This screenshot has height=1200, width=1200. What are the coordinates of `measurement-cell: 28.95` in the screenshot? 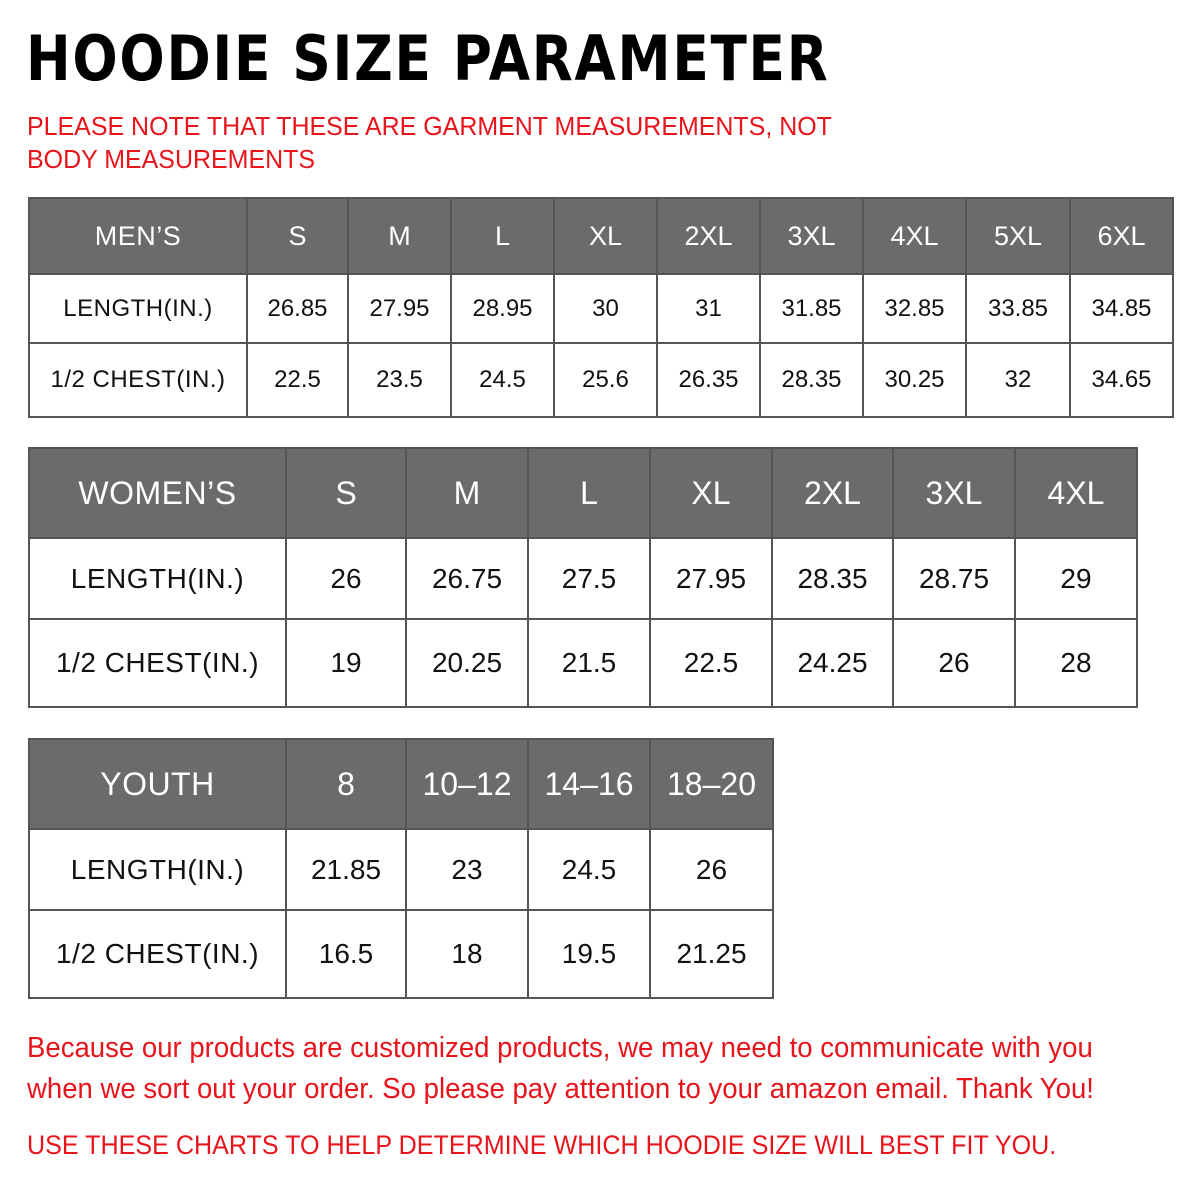 It's located at (502, 308).